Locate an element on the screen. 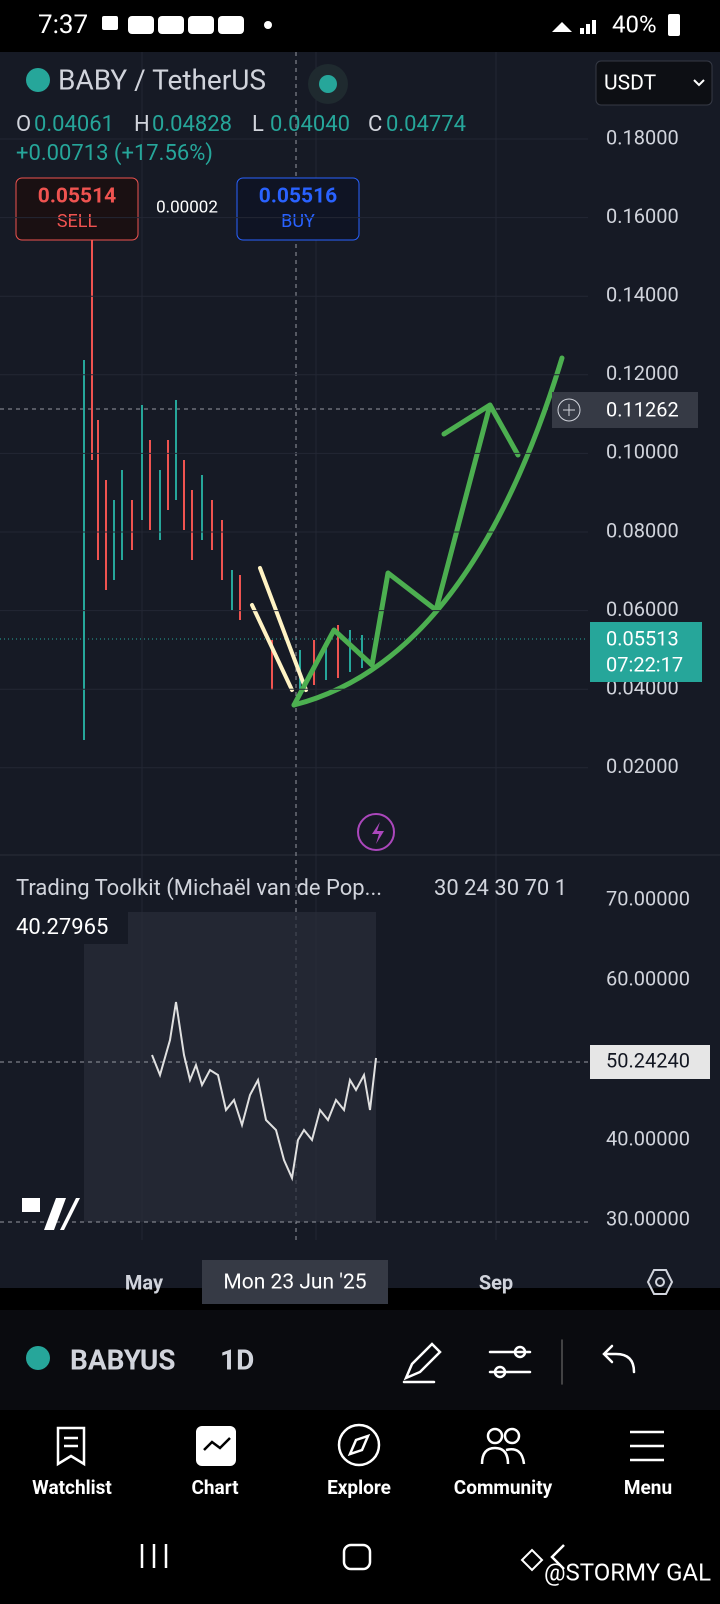  crosshair-date: Mon 23 Jun '25 is located at coordinates (294, 1283).